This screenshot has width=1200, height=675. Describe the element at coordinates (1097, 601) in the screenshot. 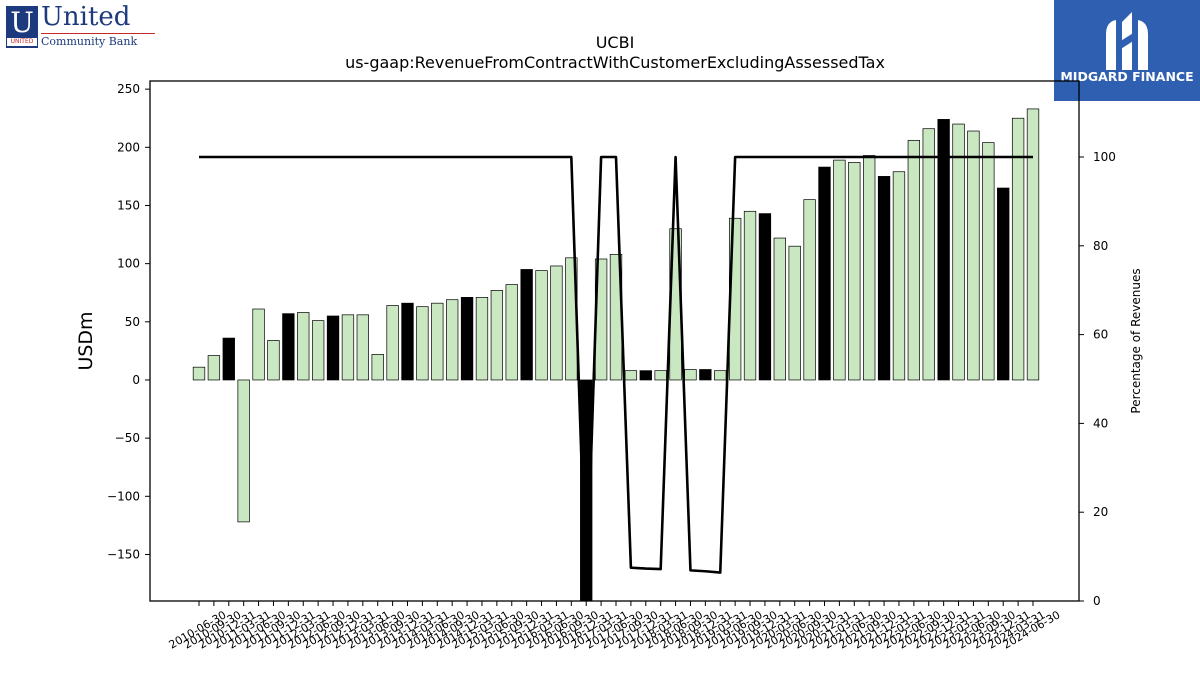

I see `y2-tick-label: 0` at that location.